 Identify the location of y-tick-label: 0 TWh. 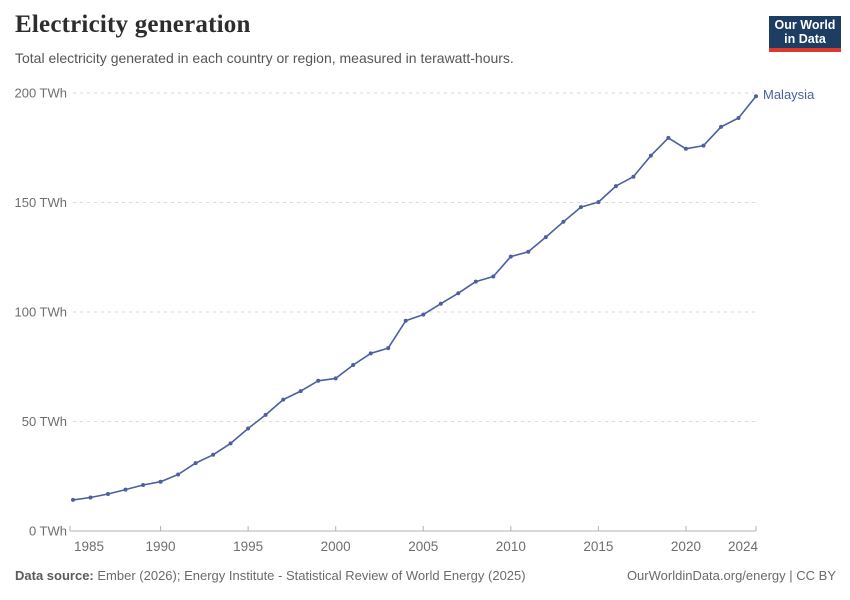
(48, 531).